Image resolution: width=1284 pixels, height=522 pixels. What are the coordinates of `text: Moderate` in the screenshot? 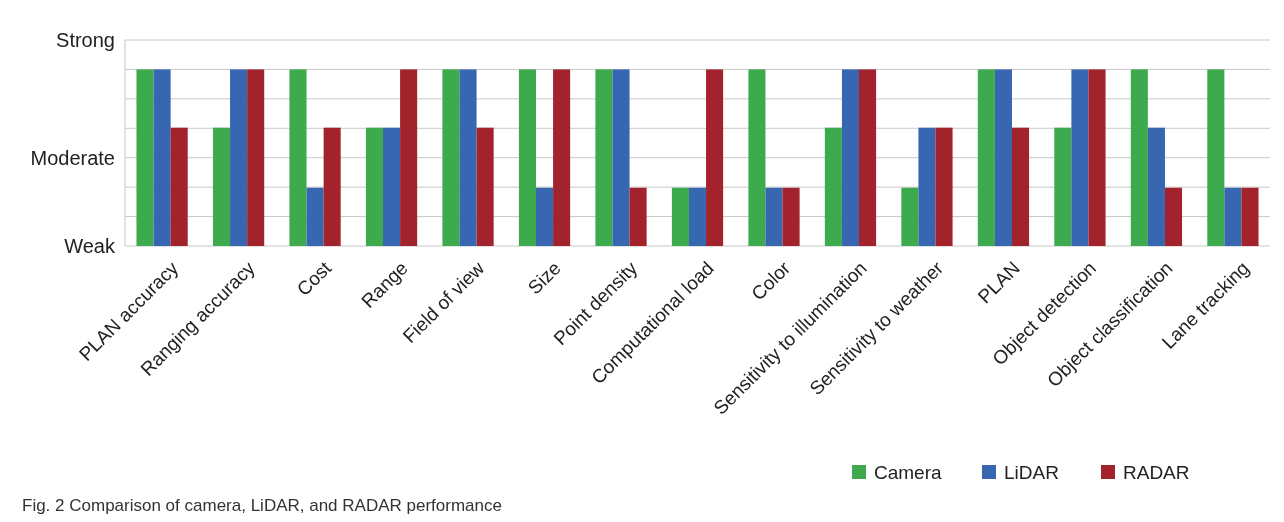 It's located at (72, 157).